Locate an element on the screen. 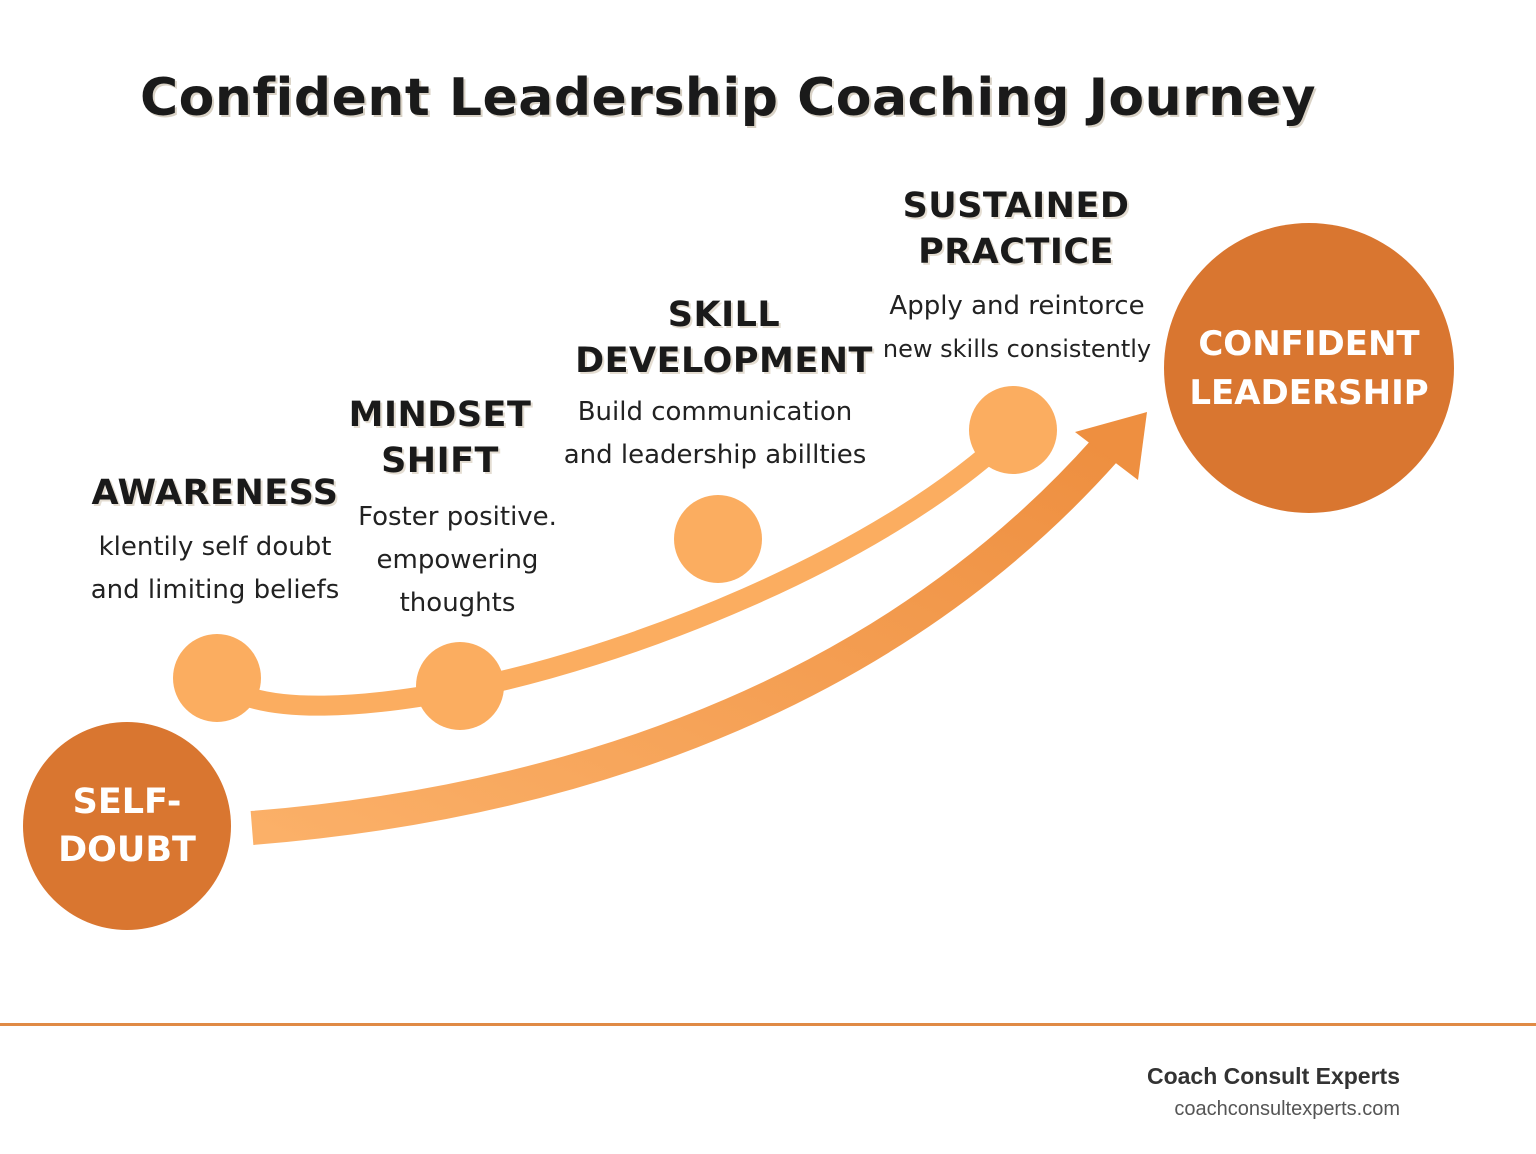 Image resolution: width=1536 pixels, height=1154 pixels. mindset-shift-title-line2: SHIFT is located at coordinates (440, 461).